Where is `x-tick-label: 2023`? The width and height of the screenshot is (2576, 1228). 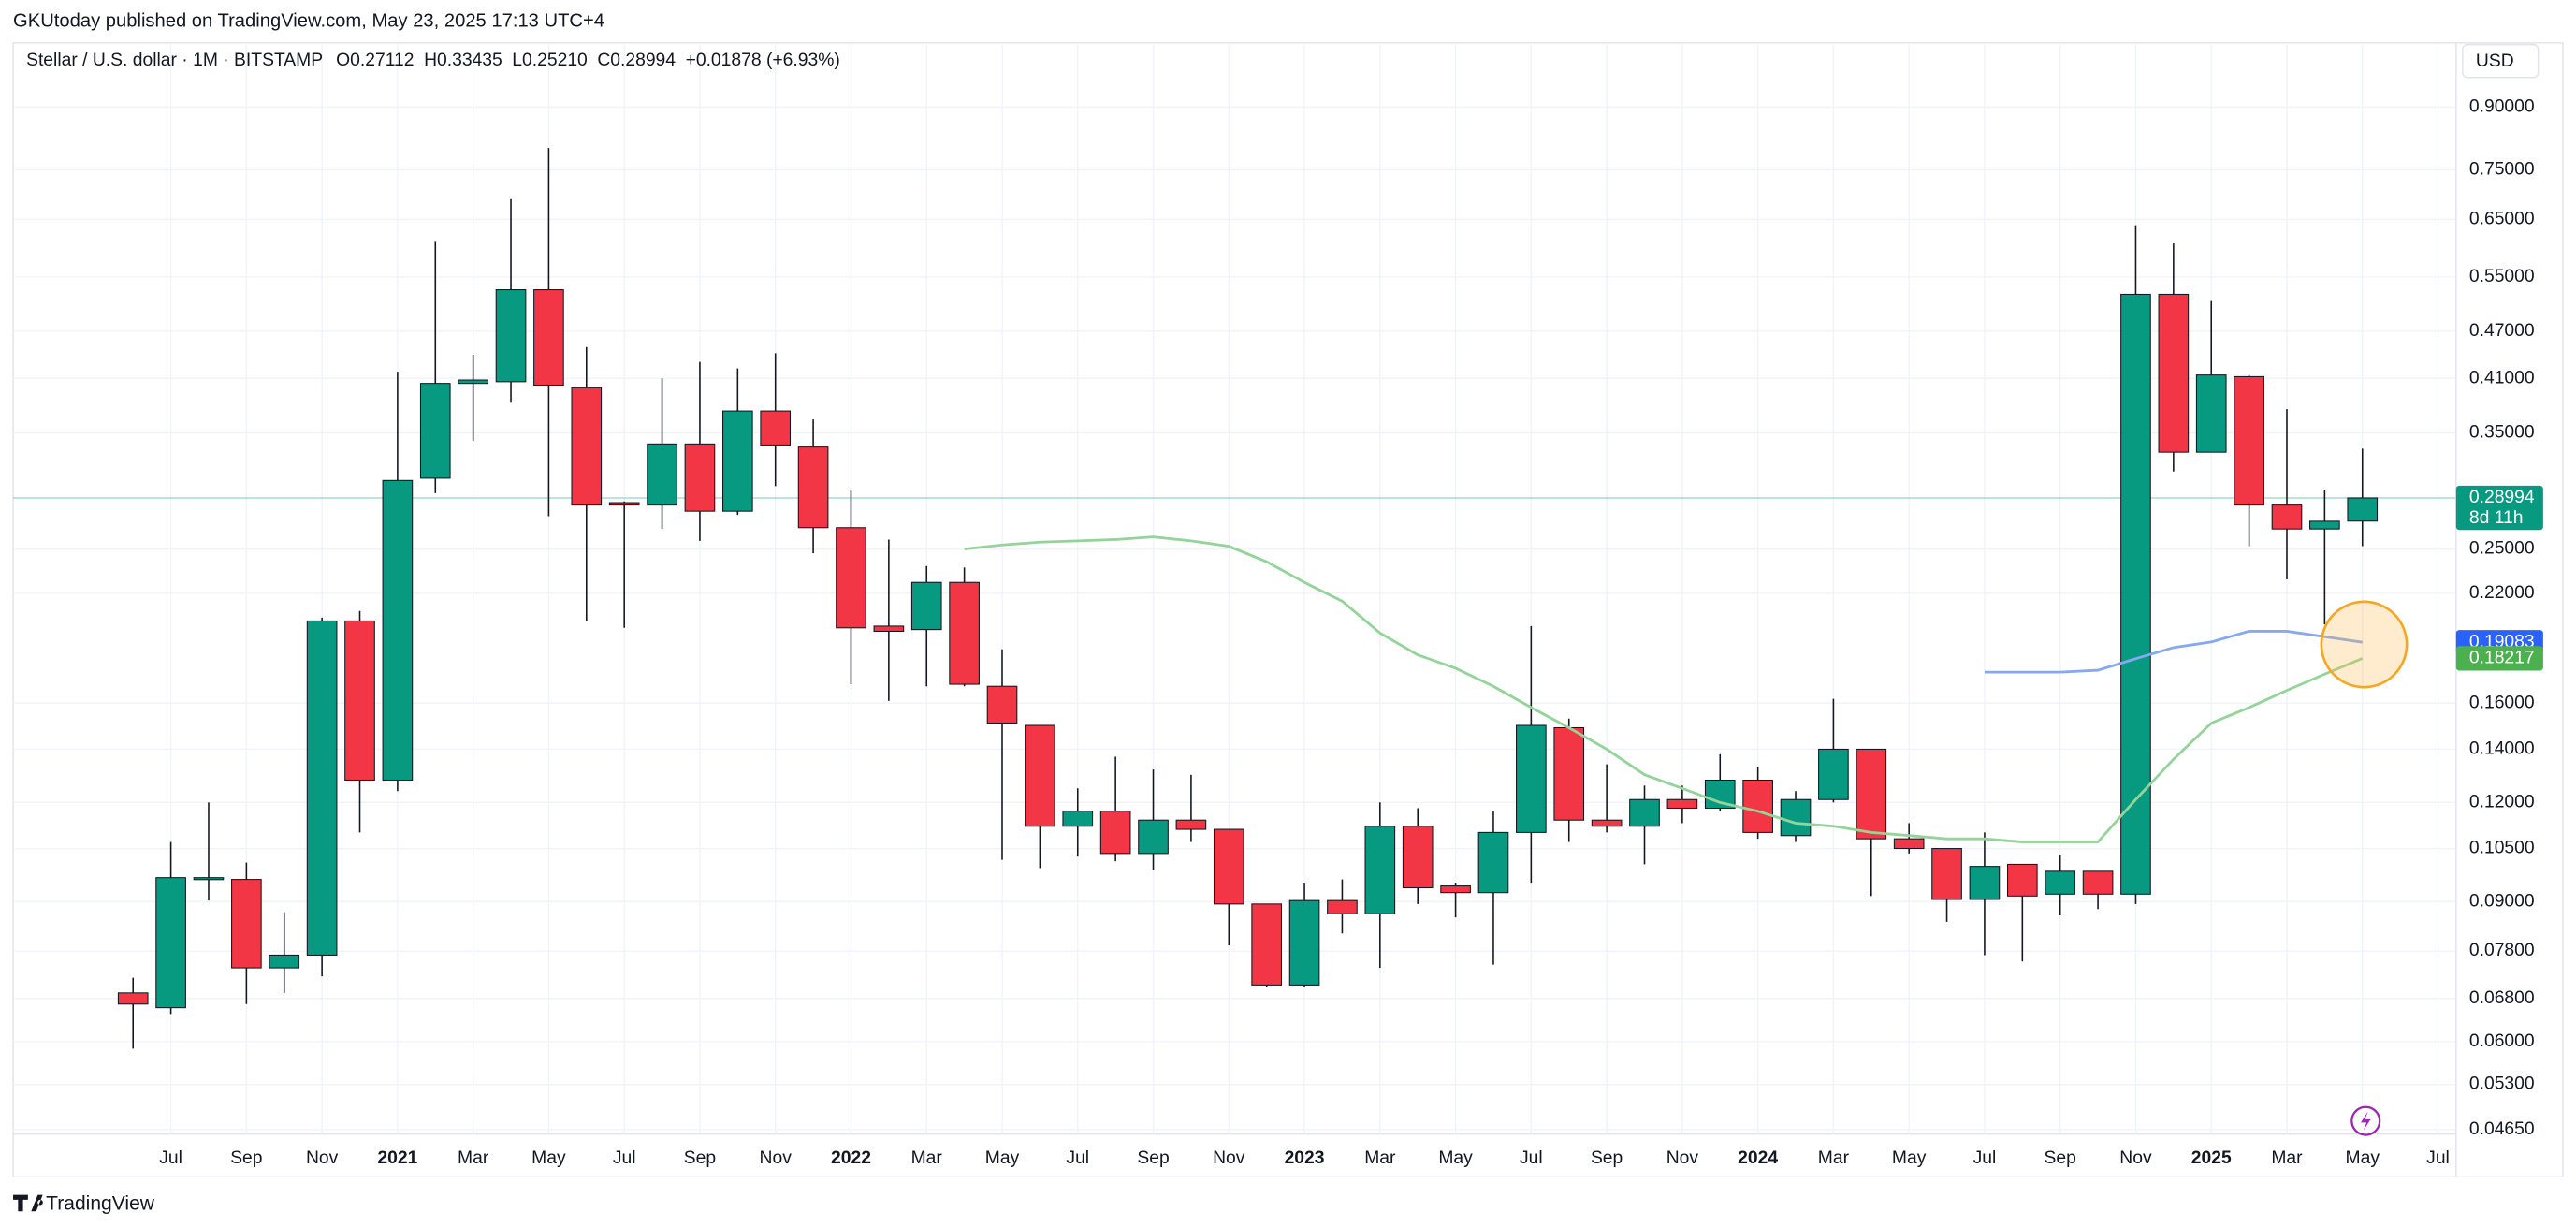 x-tick-label: 2023 is located at coordinates (1305, 1158).